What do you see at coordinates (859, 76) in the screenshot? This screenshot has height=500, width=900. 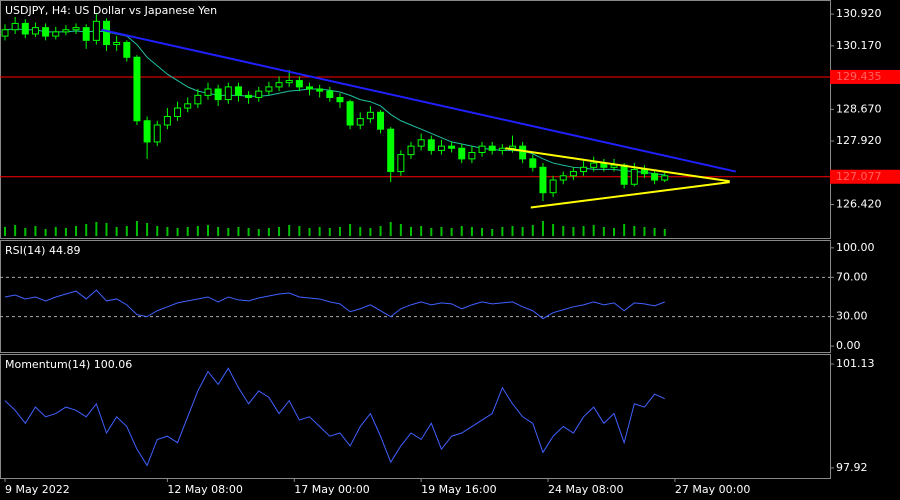 I see `price-label: 129.435` at bounding box center [859, 76].